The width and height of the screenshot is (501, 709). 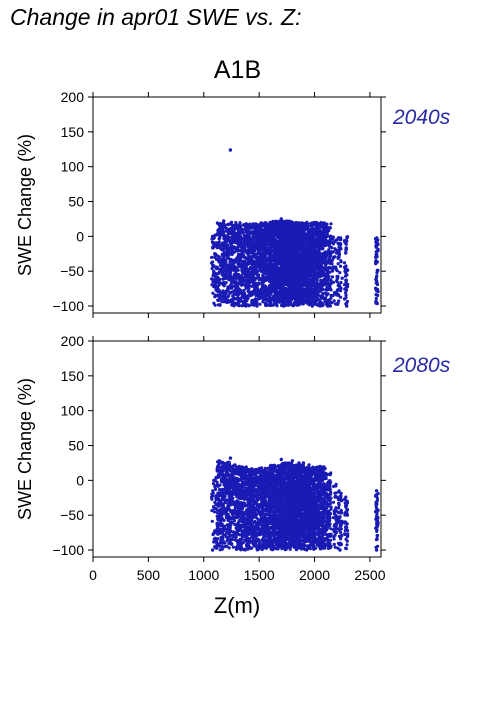 What do you see at coordinates (422, 117) in the screenshot?
I see `panel-label-2040s: 2040s` at bounding box center [422, 117].